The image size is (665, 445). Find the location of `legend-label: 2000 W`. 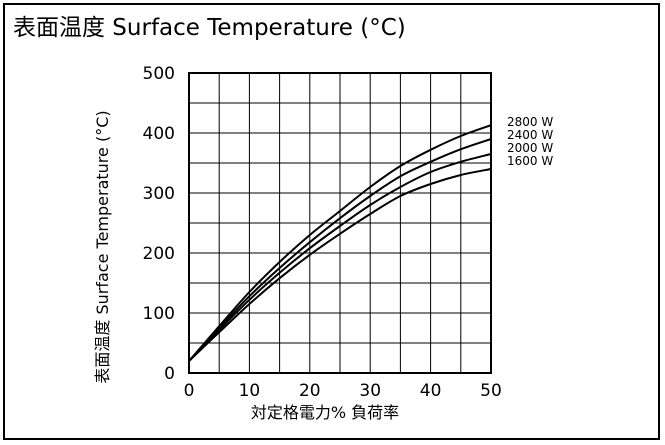

legend-label: 2000 W is located at coordinates (530, 148).